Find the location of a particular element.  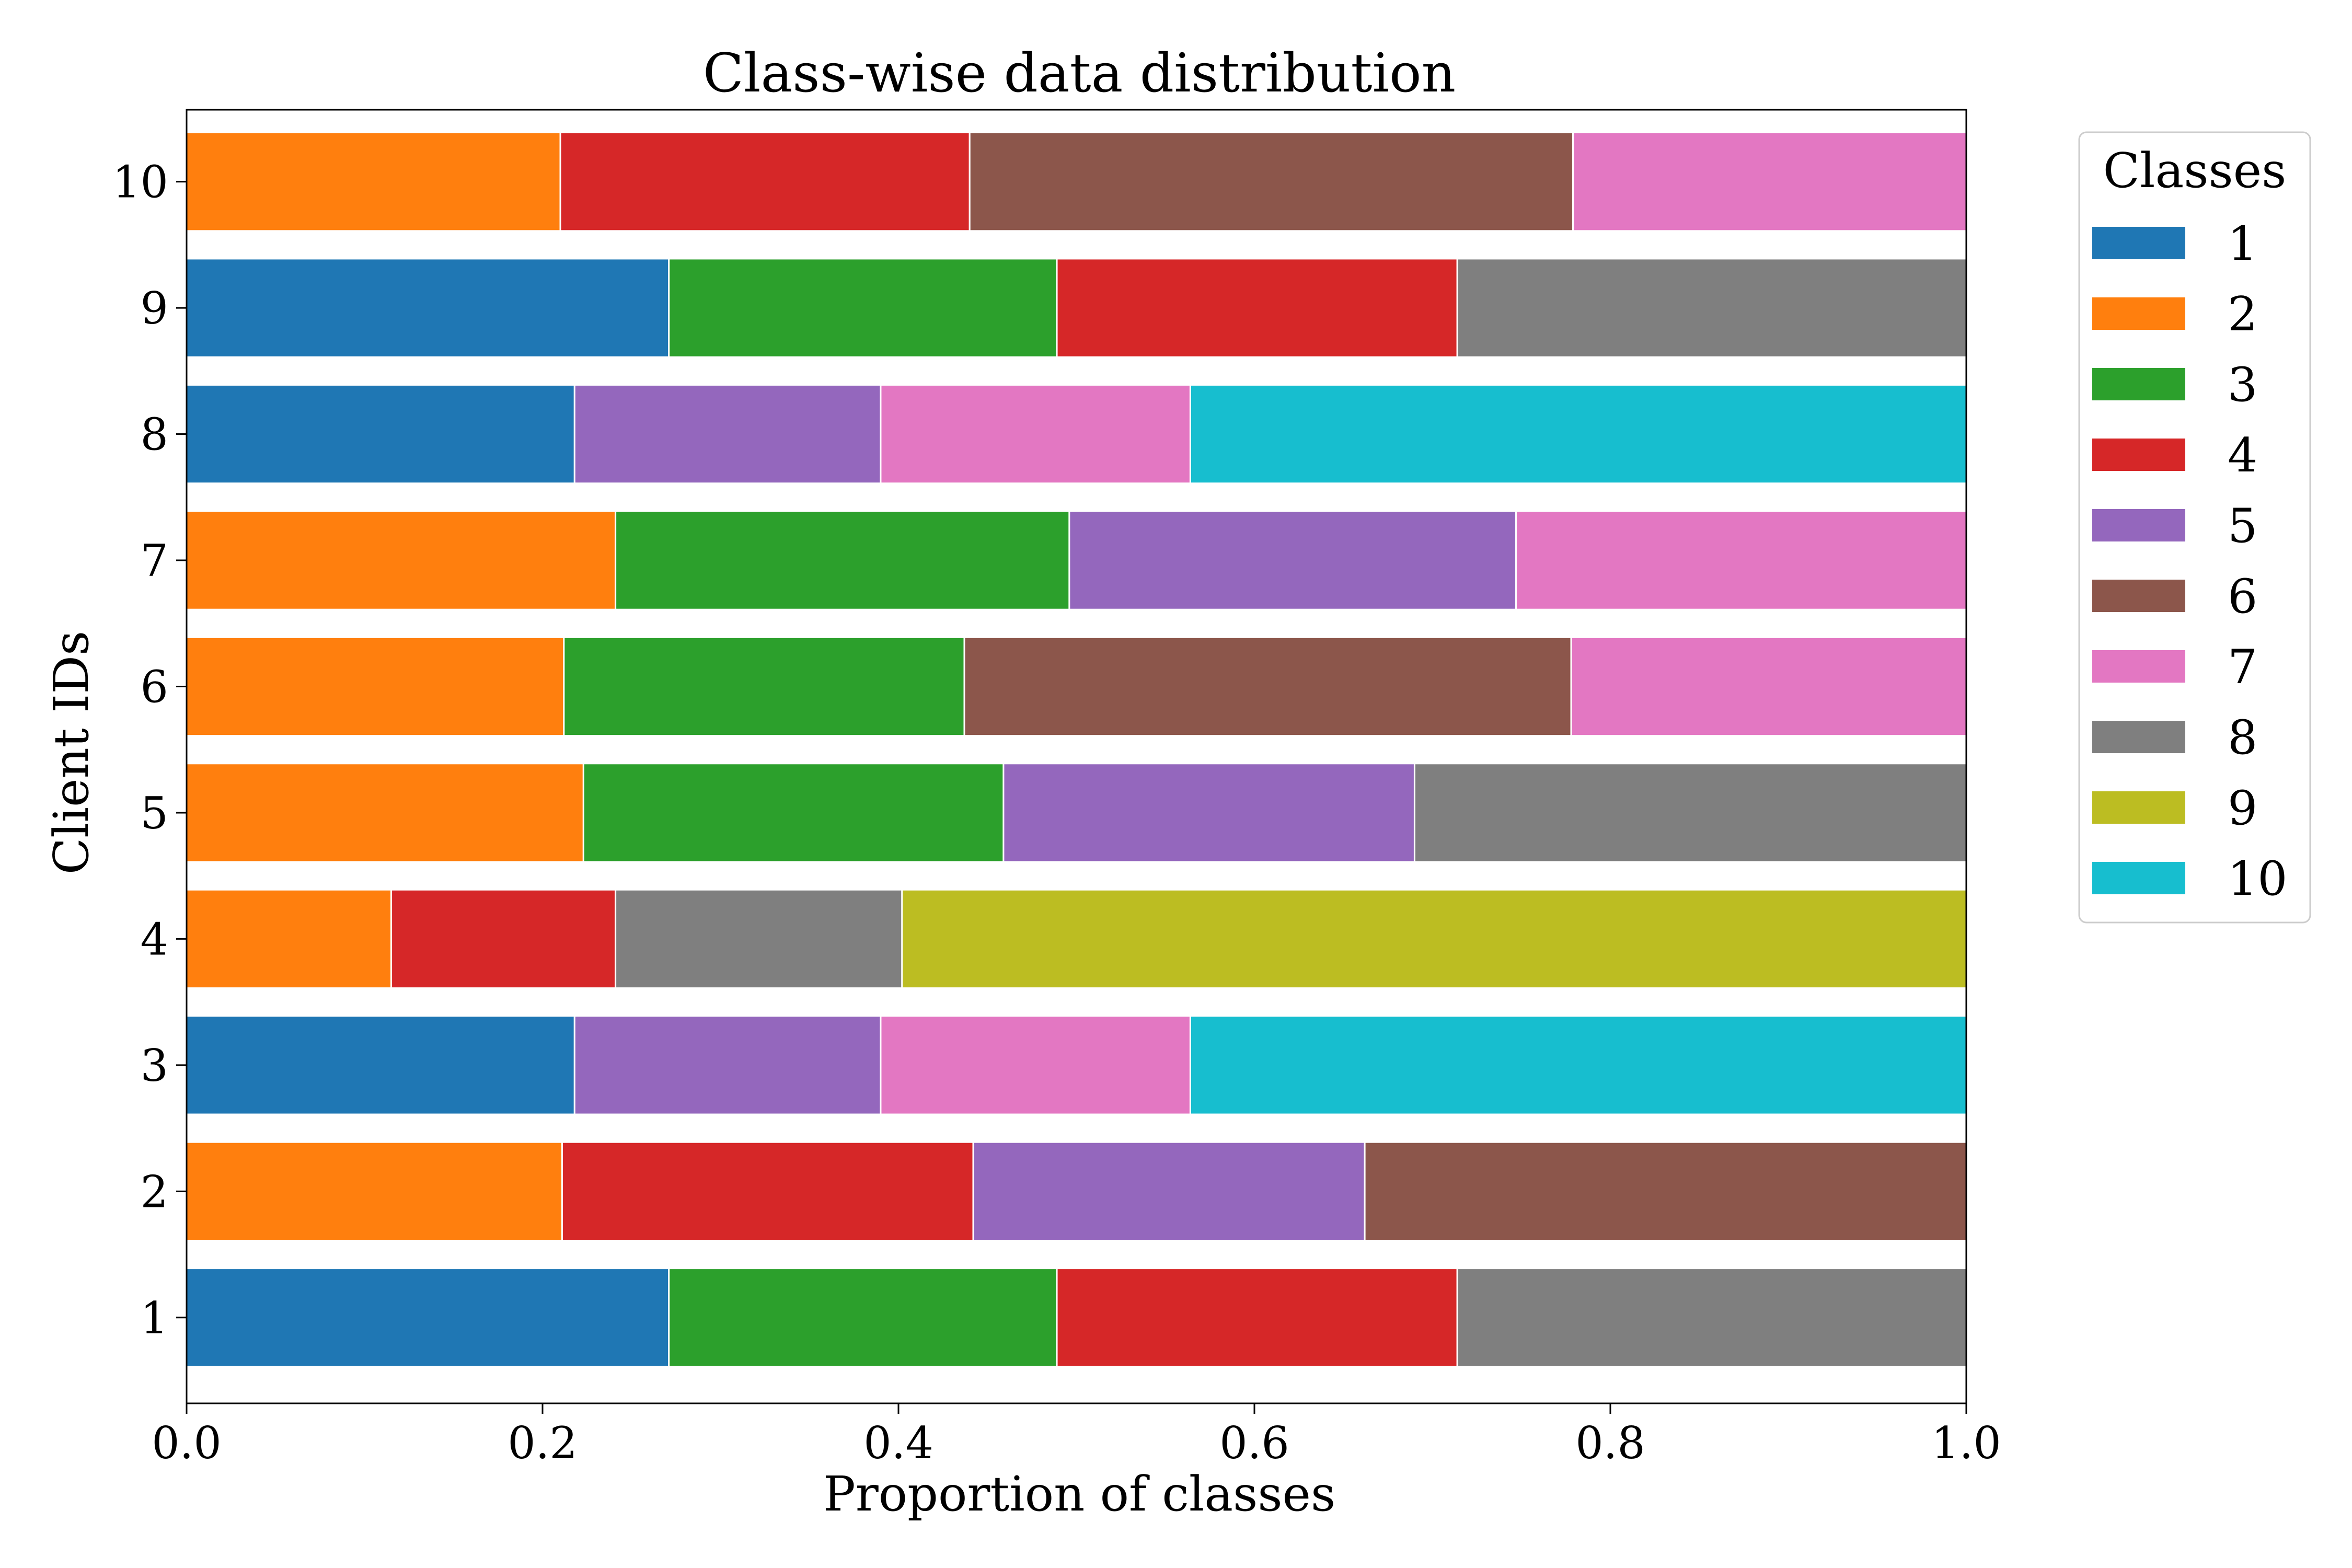

y-axis: 1 2 3 4 5 6 7 8 9 10 is located at coordinates (149, 750).